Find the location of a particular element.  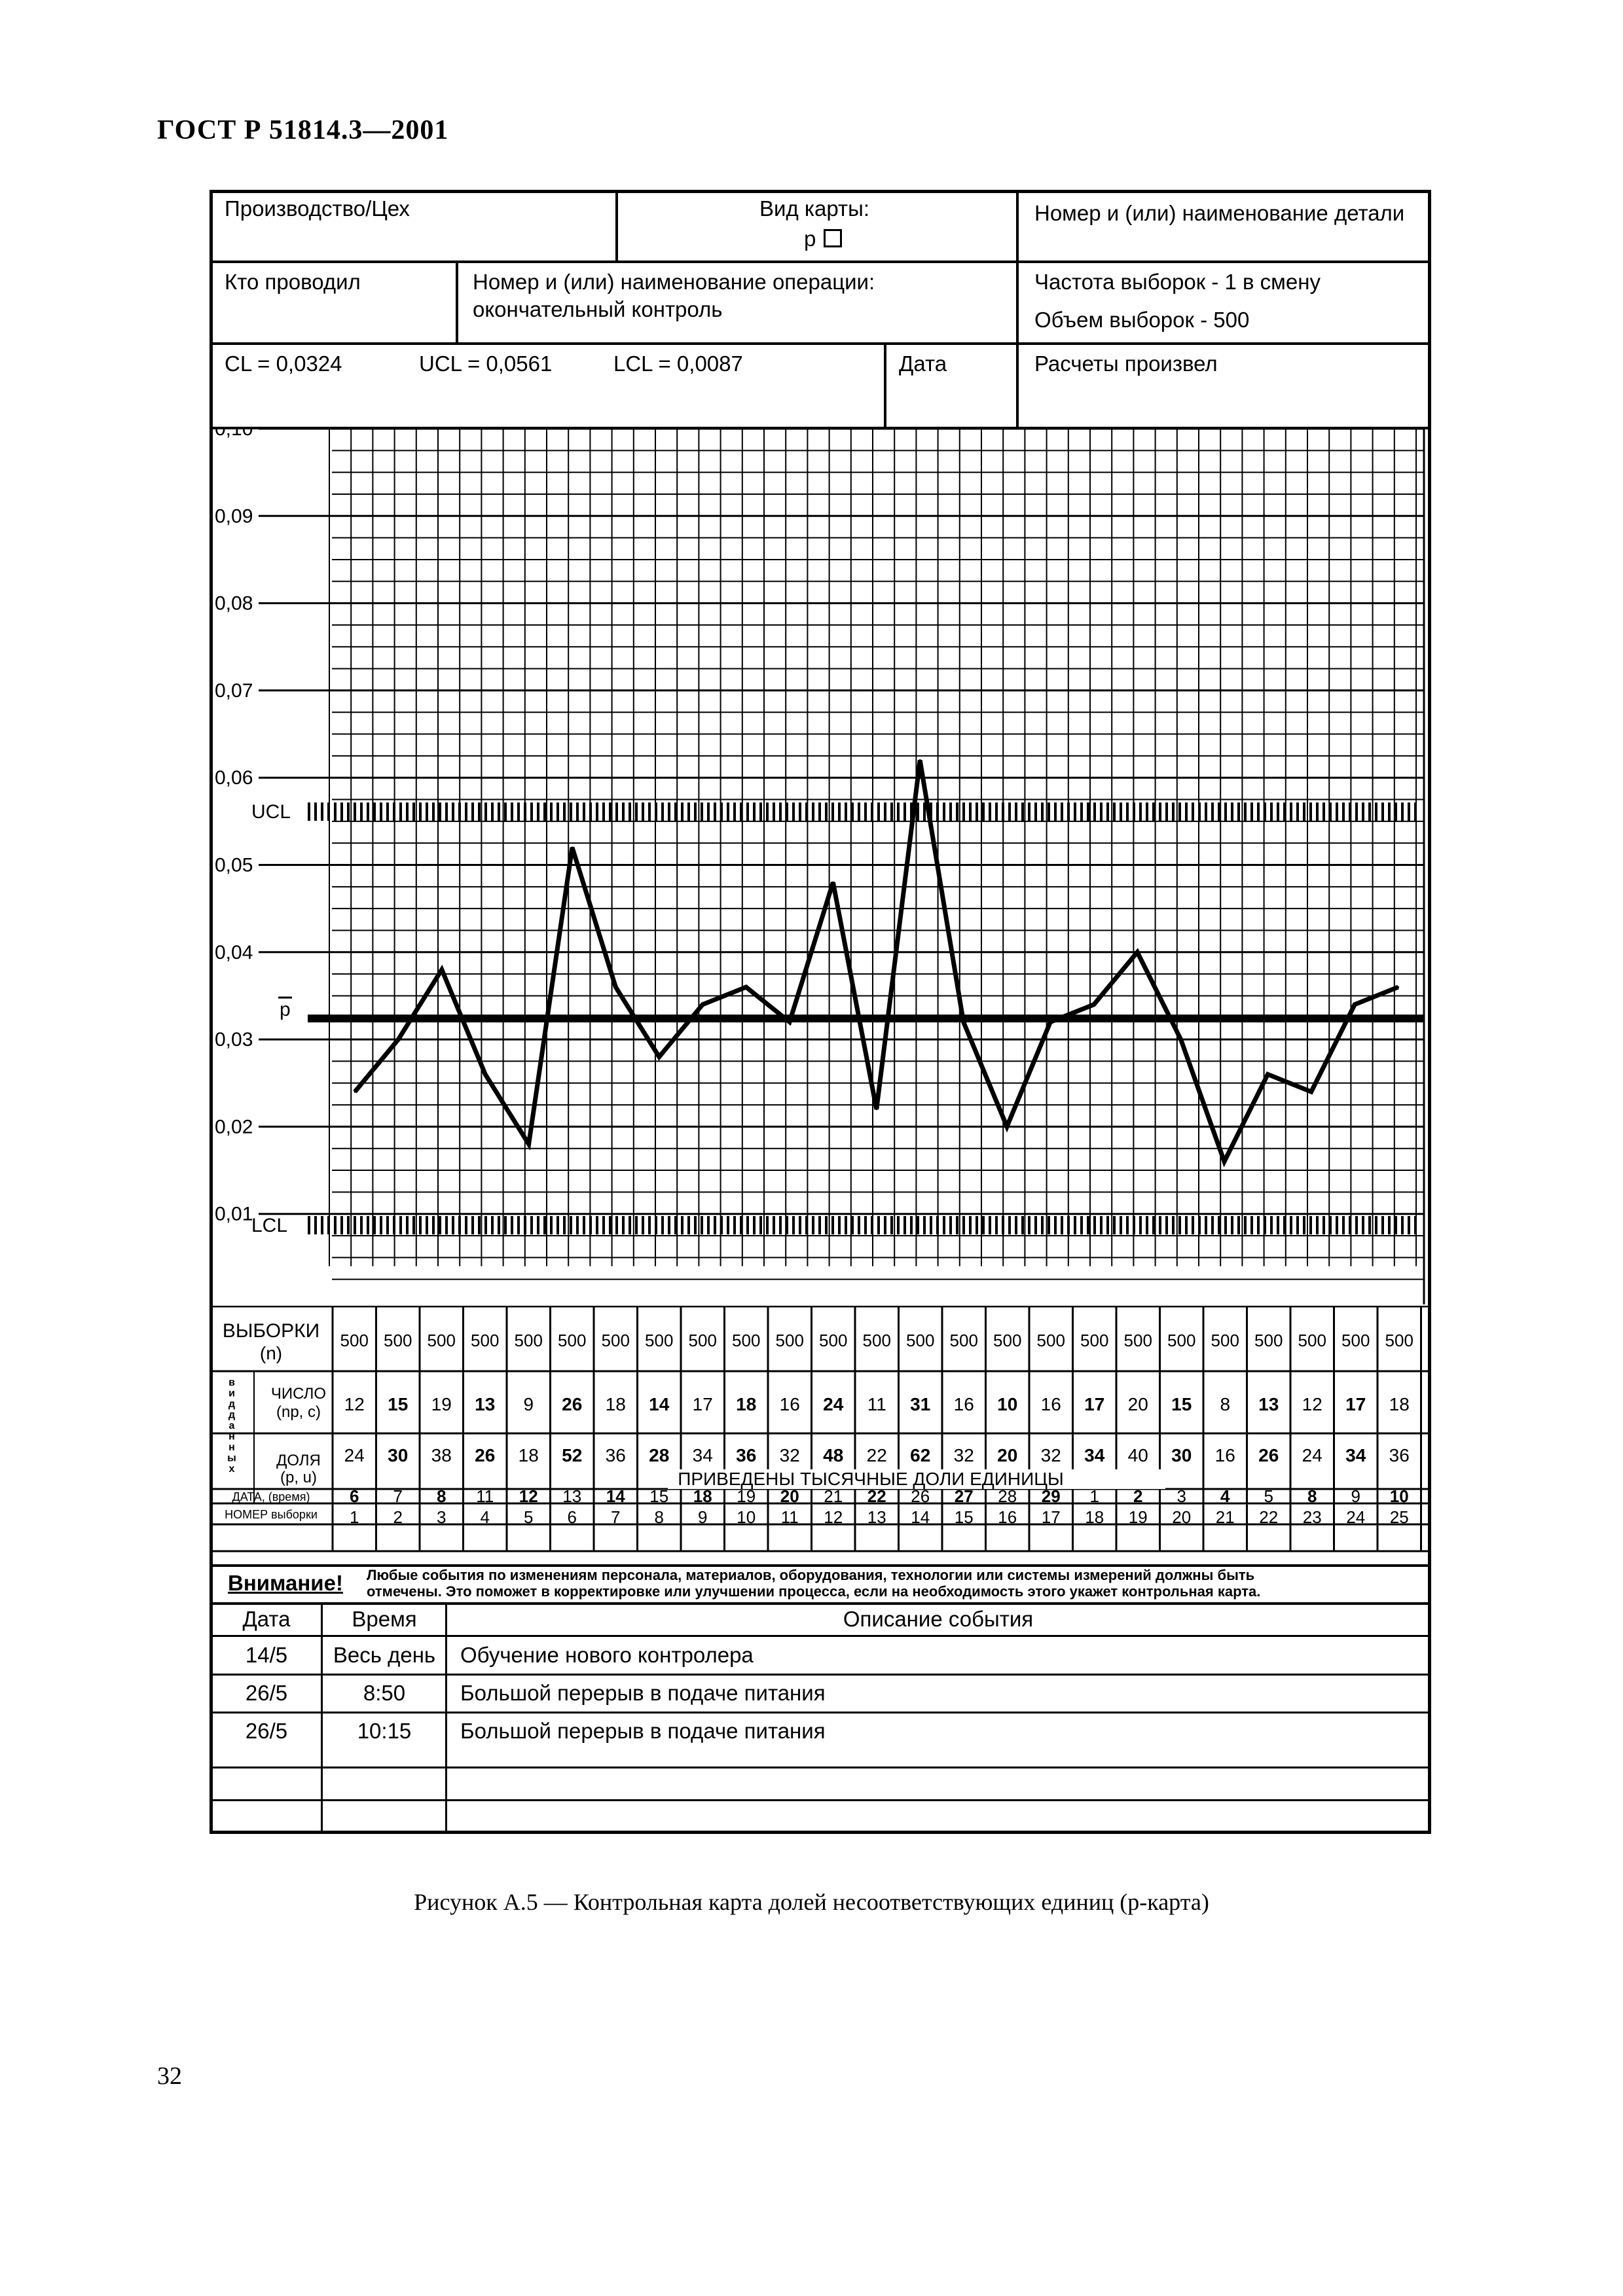

share-cell: 48 is located at coordinates (833, 1455).